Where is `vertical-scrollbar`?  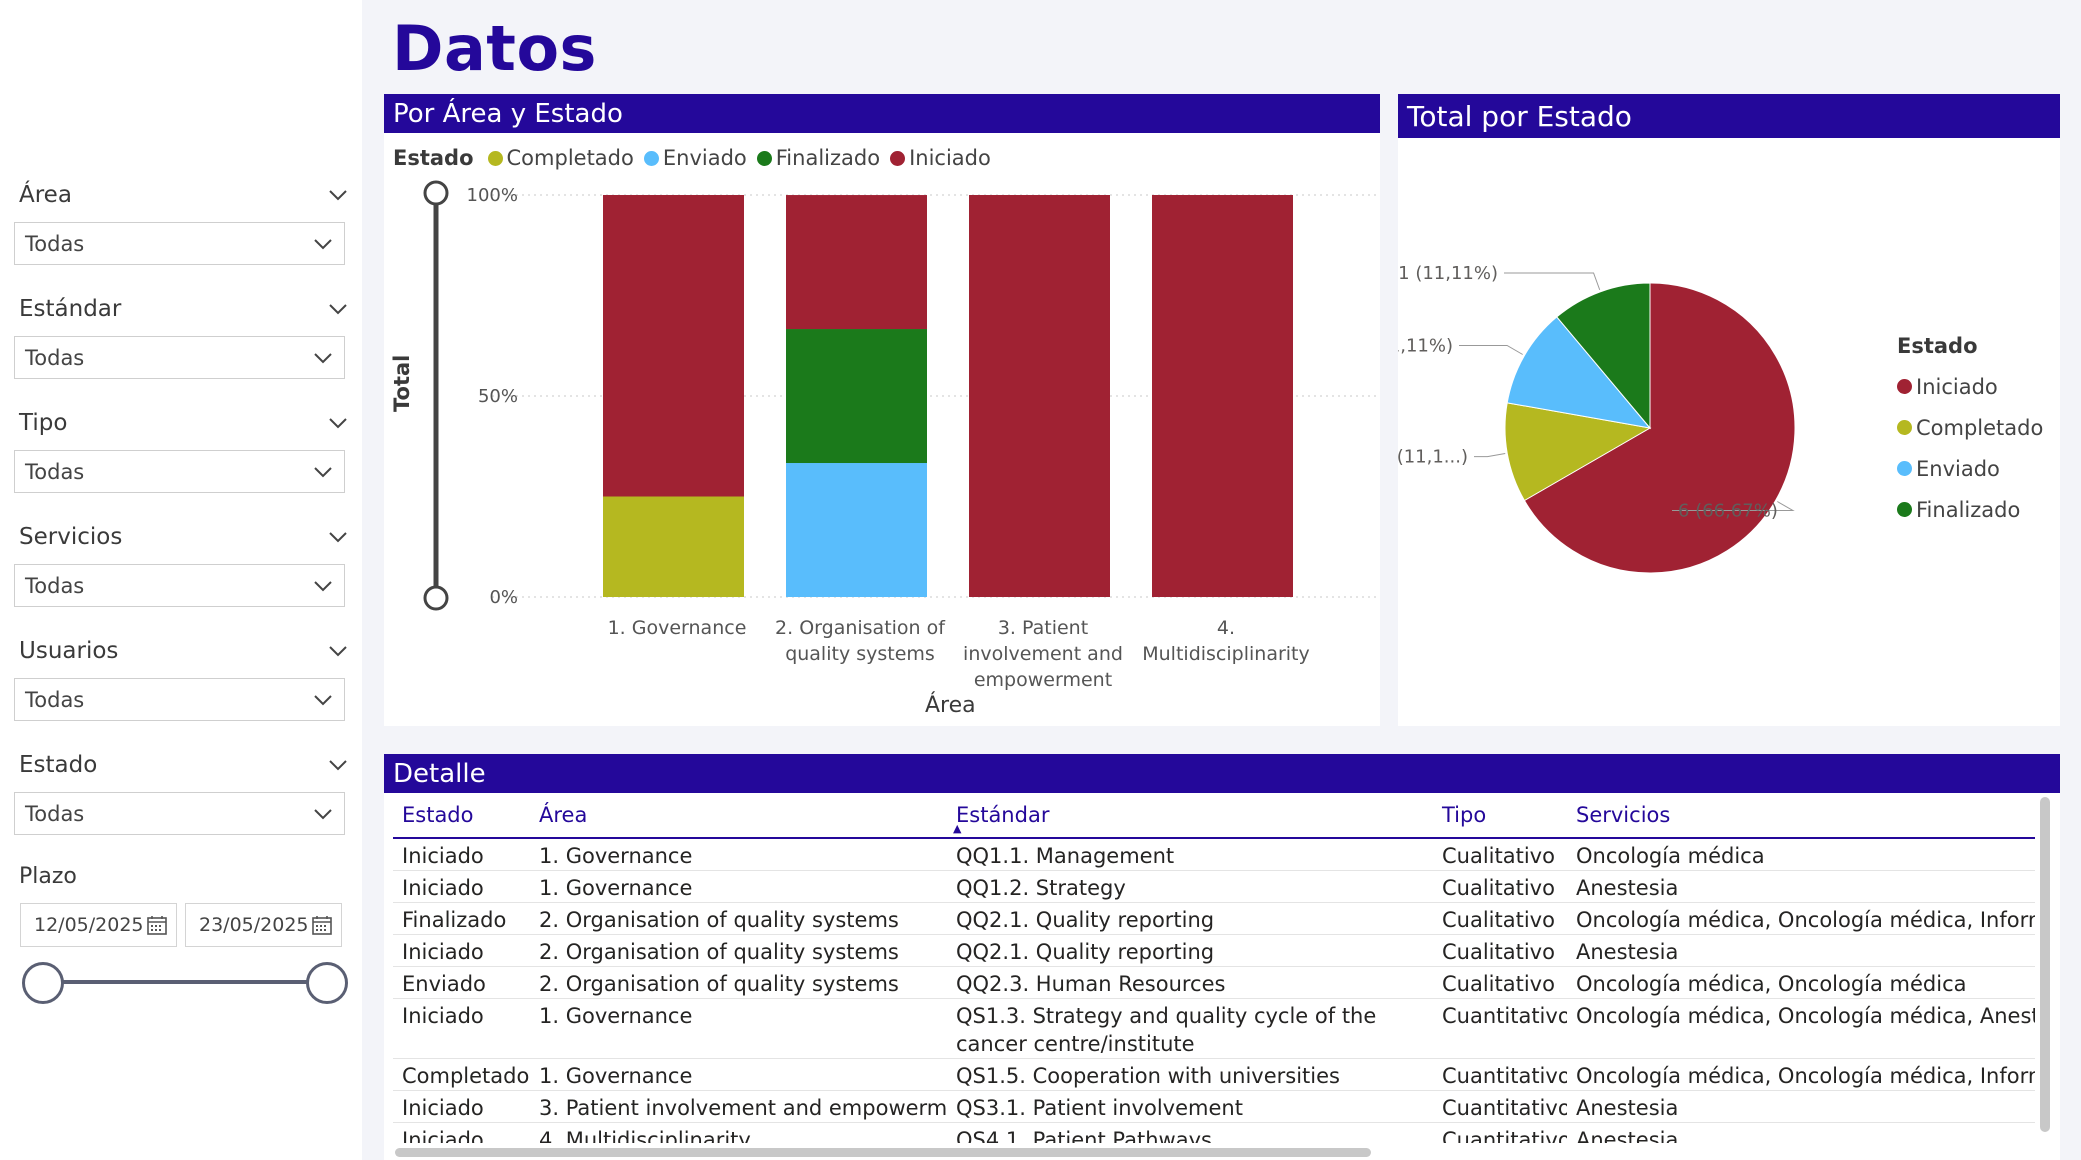
vertical-scrollbar is located at coordinates (2045, 964).